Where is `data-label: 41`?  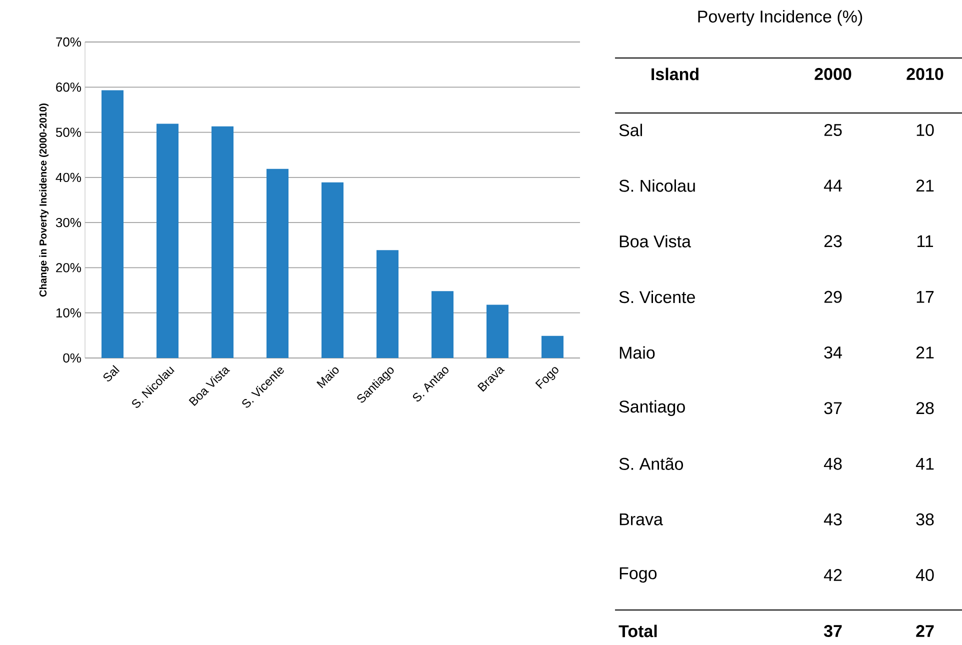
data-label: 41 is located at coordinates (925, 464).